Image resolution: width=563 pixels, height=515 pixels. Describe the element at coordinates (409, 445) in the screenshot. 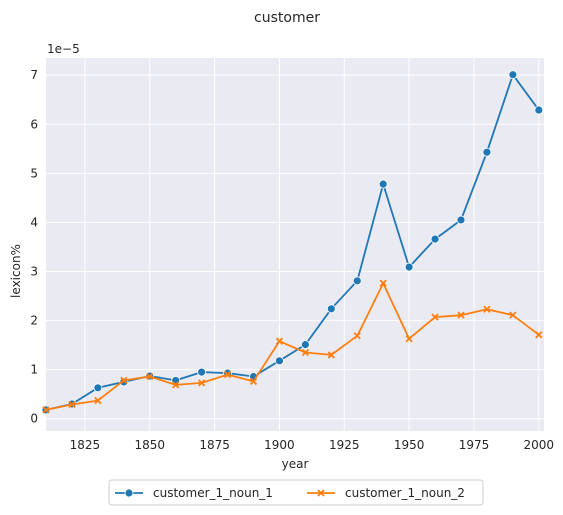

I see `x-tick-label: 1950` at that location.